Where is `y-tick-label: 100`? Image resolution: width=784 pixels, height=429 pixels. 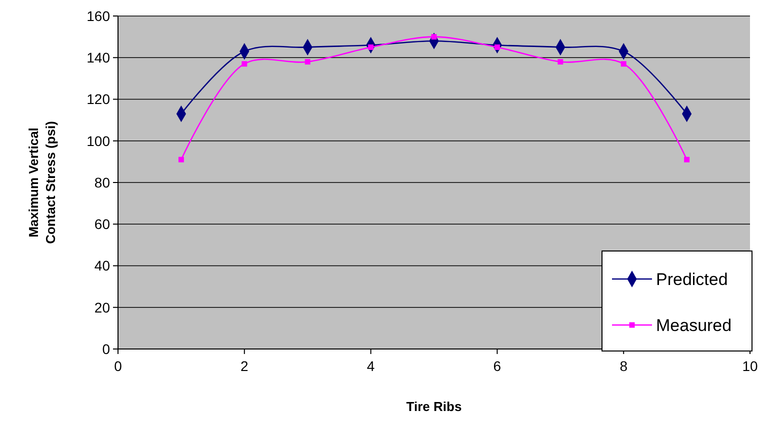 y-tick-label: 100 is located at coordinates (98, 140).